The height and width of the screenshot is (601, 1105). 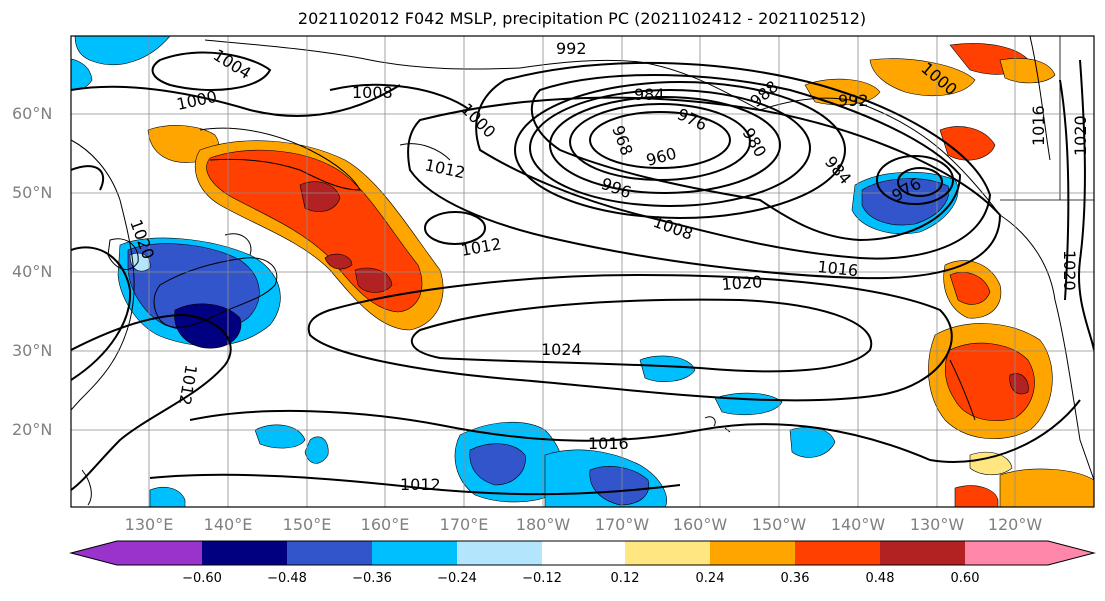 What do you see at coordinates (32, 192) in the screenshot?
I see `latitude-label: 50°N` at bounding box center [32, 192].